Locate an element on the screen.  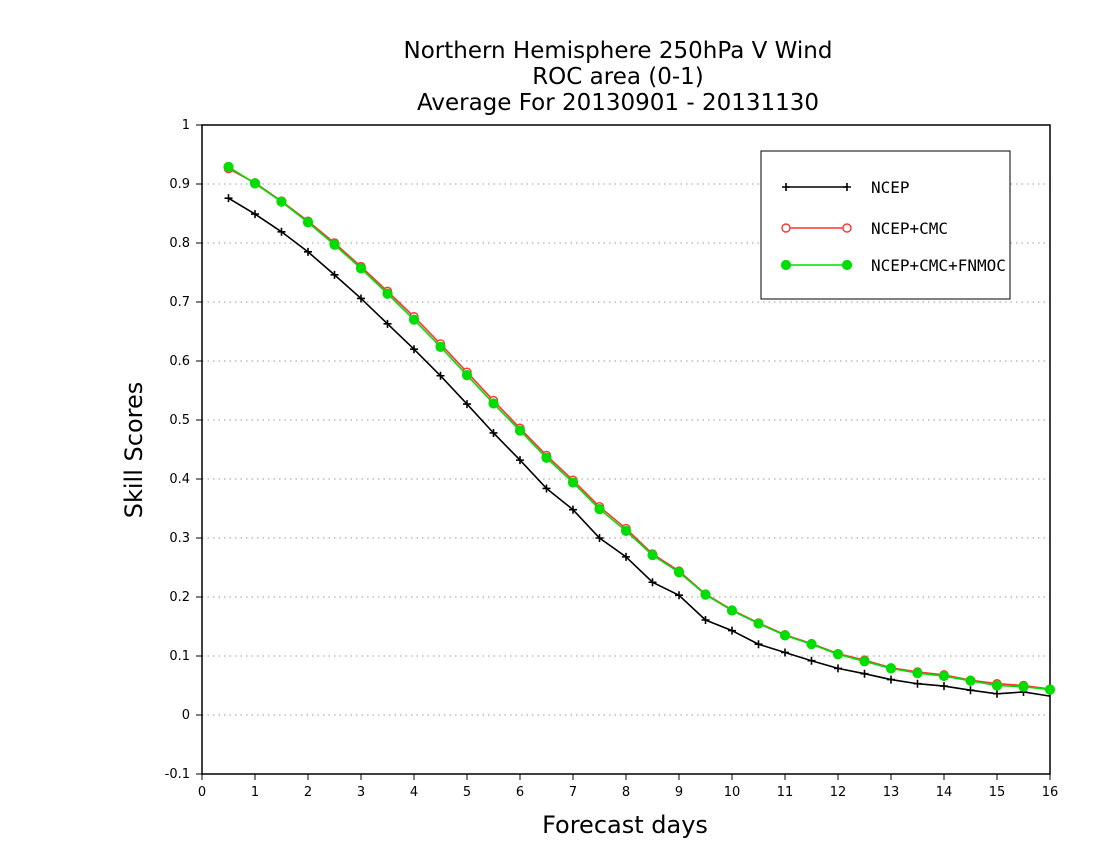
y-tick-label: 0.5 is located at coordinates (179, 420).